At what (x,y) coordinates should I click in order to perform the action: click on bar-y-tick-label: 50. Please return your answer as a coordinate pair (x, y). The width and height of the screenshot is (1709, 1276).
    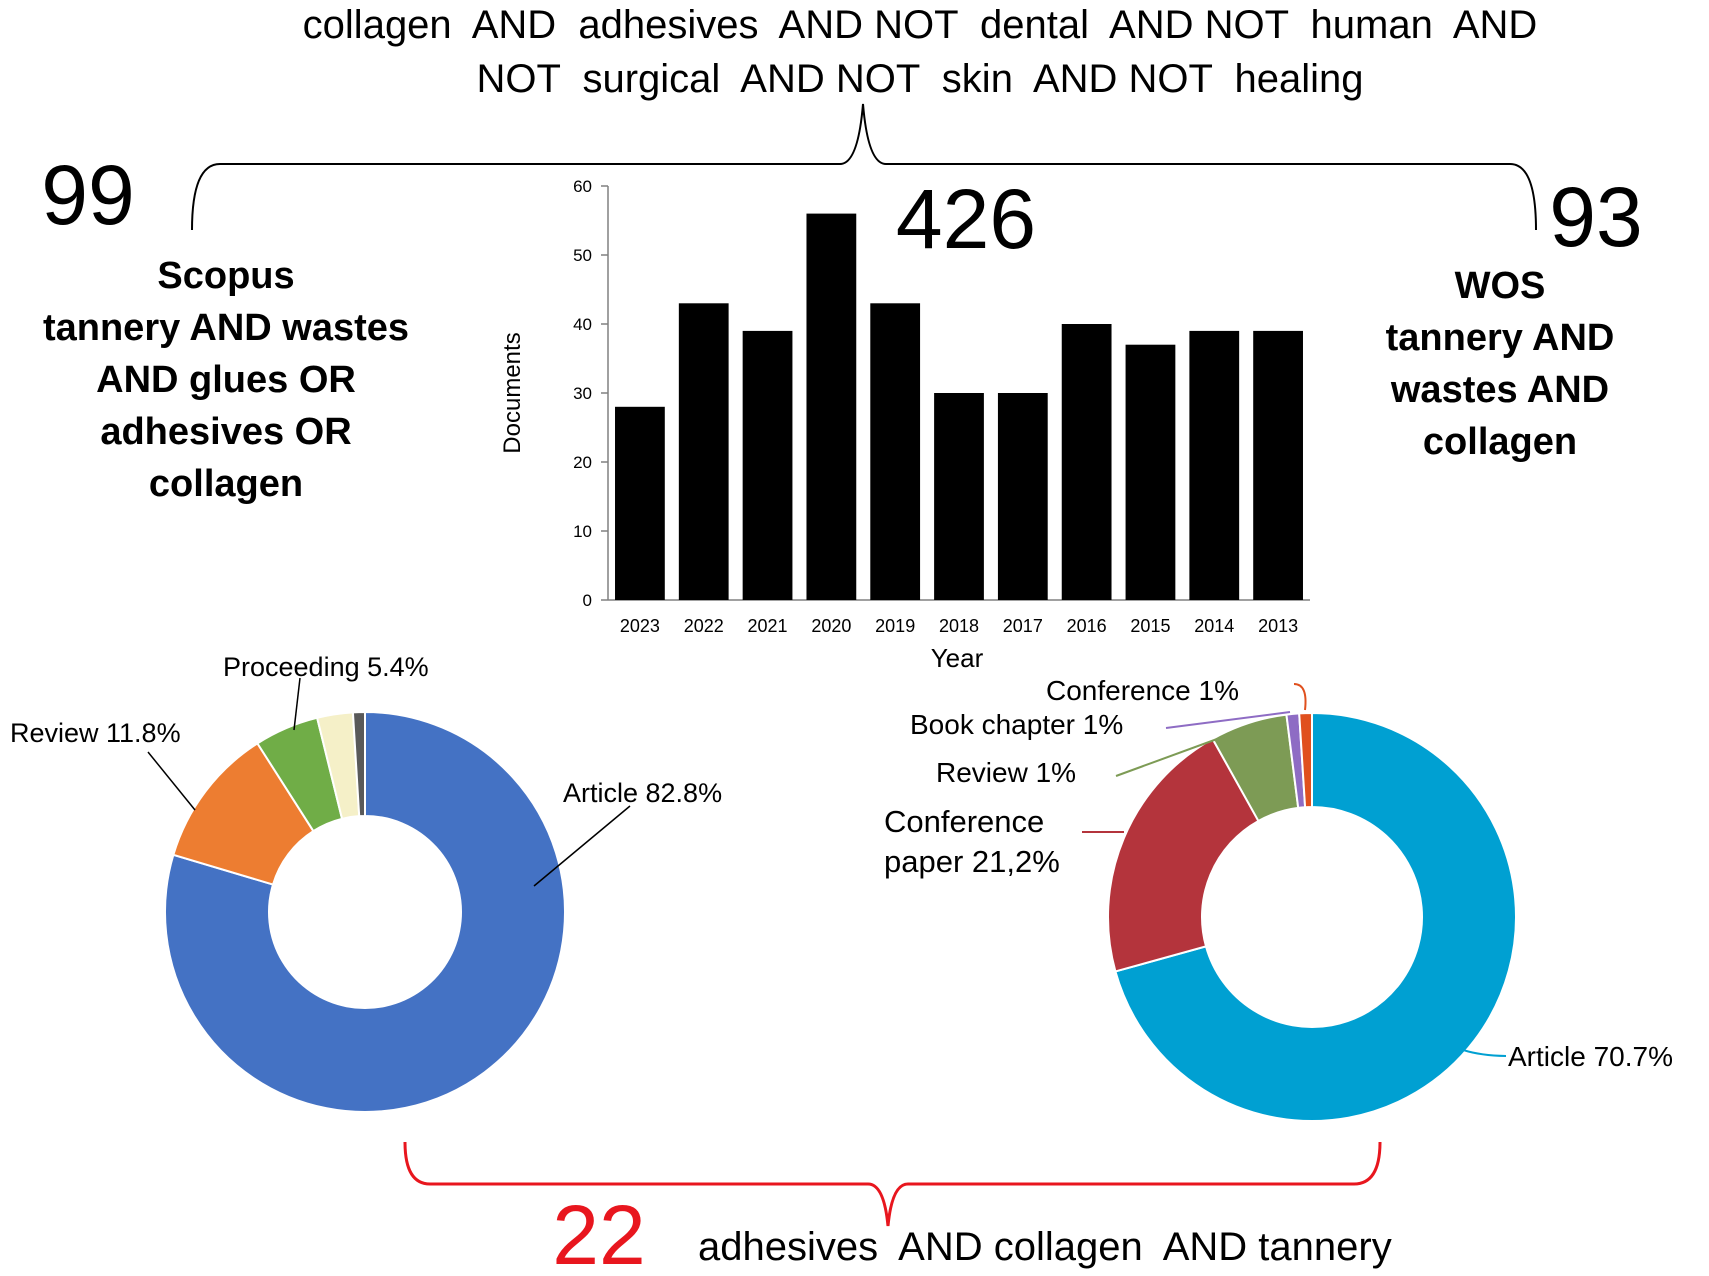
    Looking at the image, I should click on (582, 255).